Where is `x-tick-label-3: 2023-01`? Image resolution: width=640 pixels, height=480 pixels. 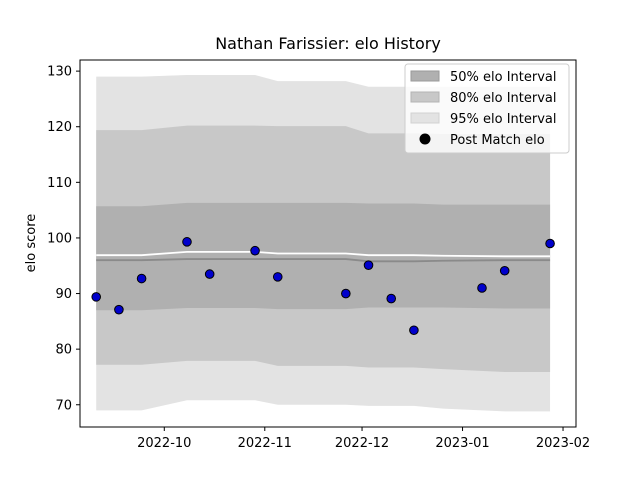
x-tick-label-3: 2023-01 is located at coordinates (462, 443).